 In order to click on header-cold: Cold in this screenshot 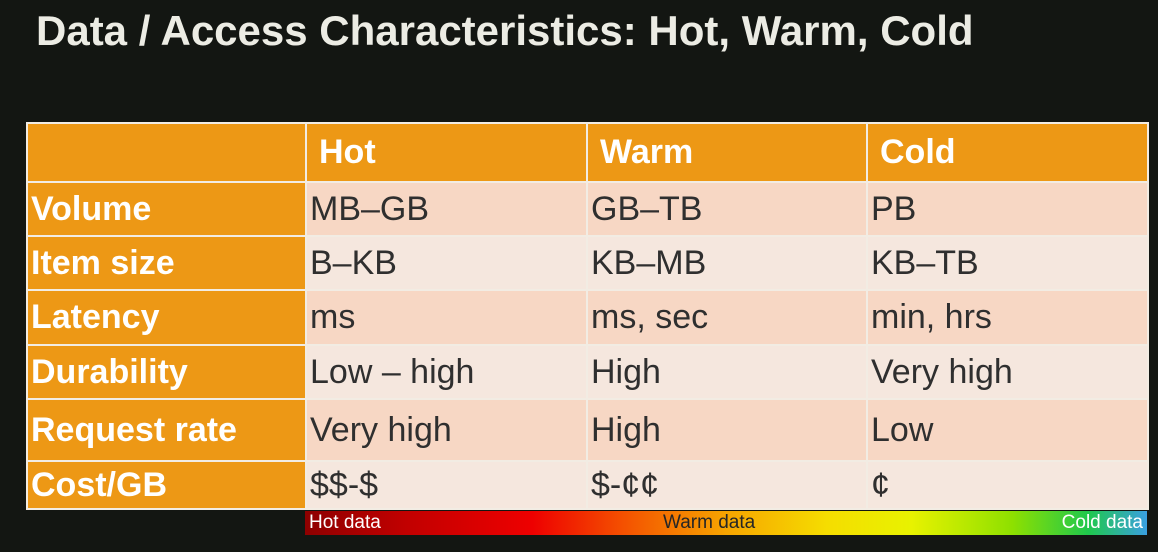, I will do `click(1007, 152)`.